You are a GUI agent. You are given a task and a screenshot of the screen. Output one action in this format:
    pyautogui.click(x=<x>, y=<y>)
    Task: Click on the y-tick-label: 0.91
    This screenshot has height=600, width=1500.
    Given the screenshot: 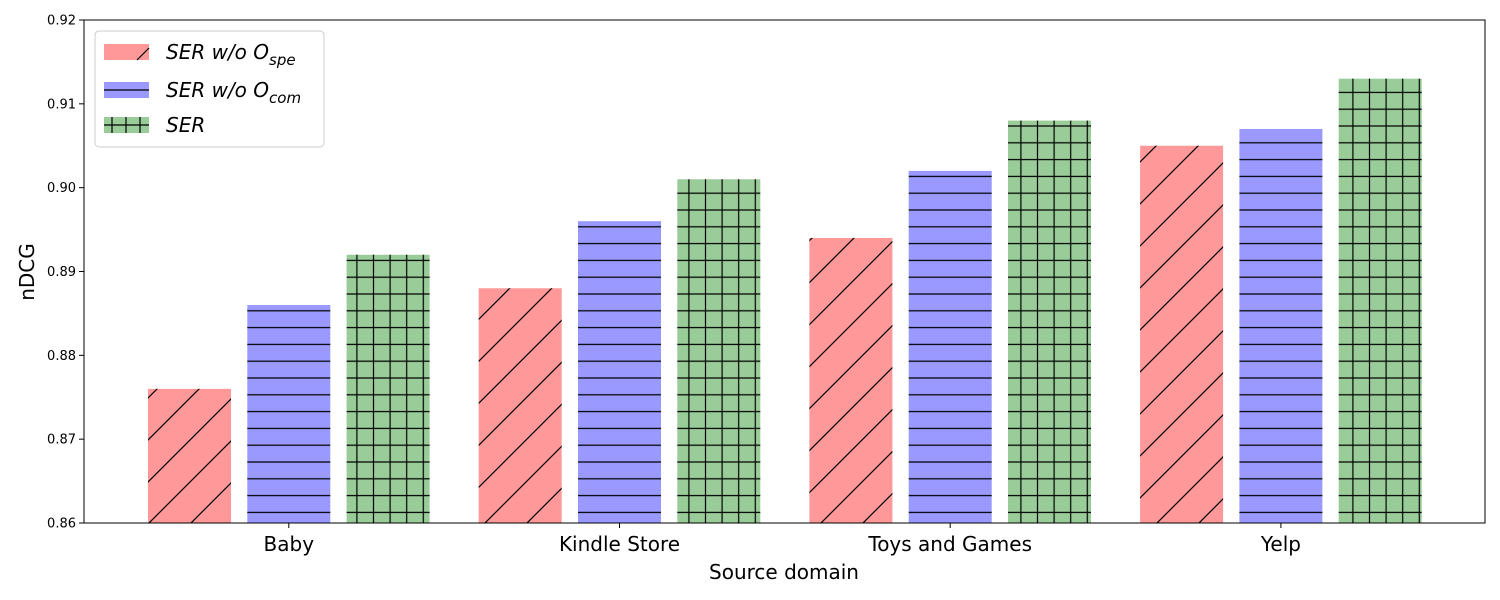 What is the action you would take?
    pyautogui.click(x=61, y=104)
    